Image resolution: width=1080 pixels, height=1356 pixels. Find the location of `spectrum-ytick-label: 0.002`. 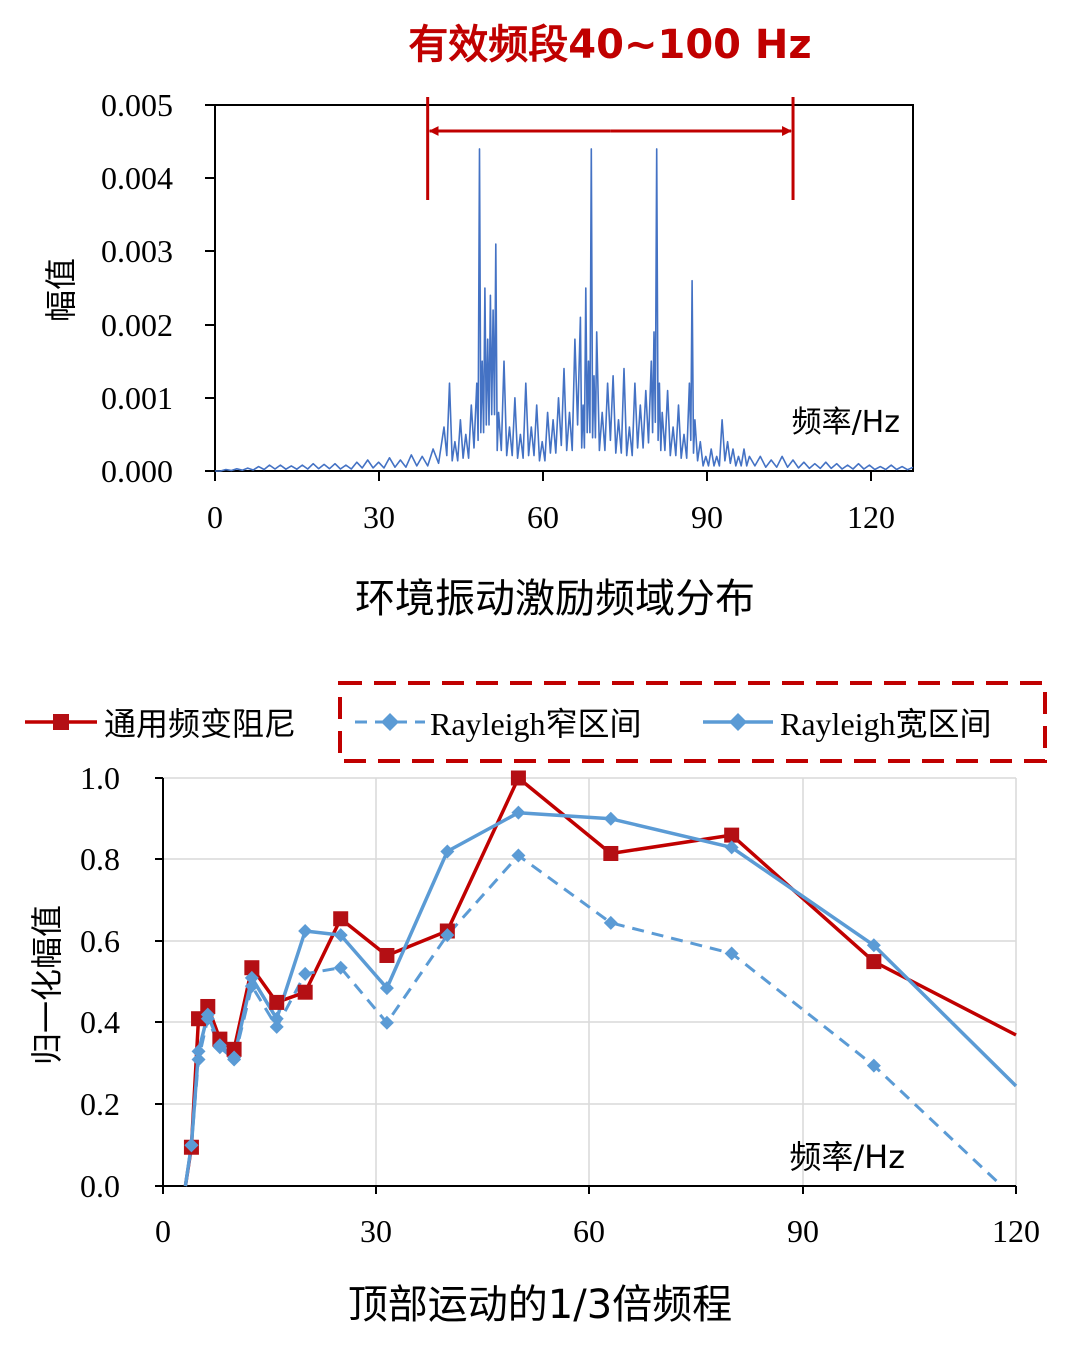

spectrum-ytick-label: 0.002 is located at coordinates (137, 325).